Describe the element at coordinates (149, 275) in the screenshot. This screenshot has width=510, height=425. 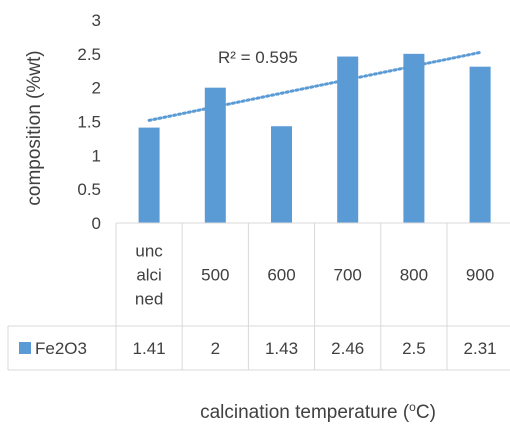
I see `category-label: alci` at that location.